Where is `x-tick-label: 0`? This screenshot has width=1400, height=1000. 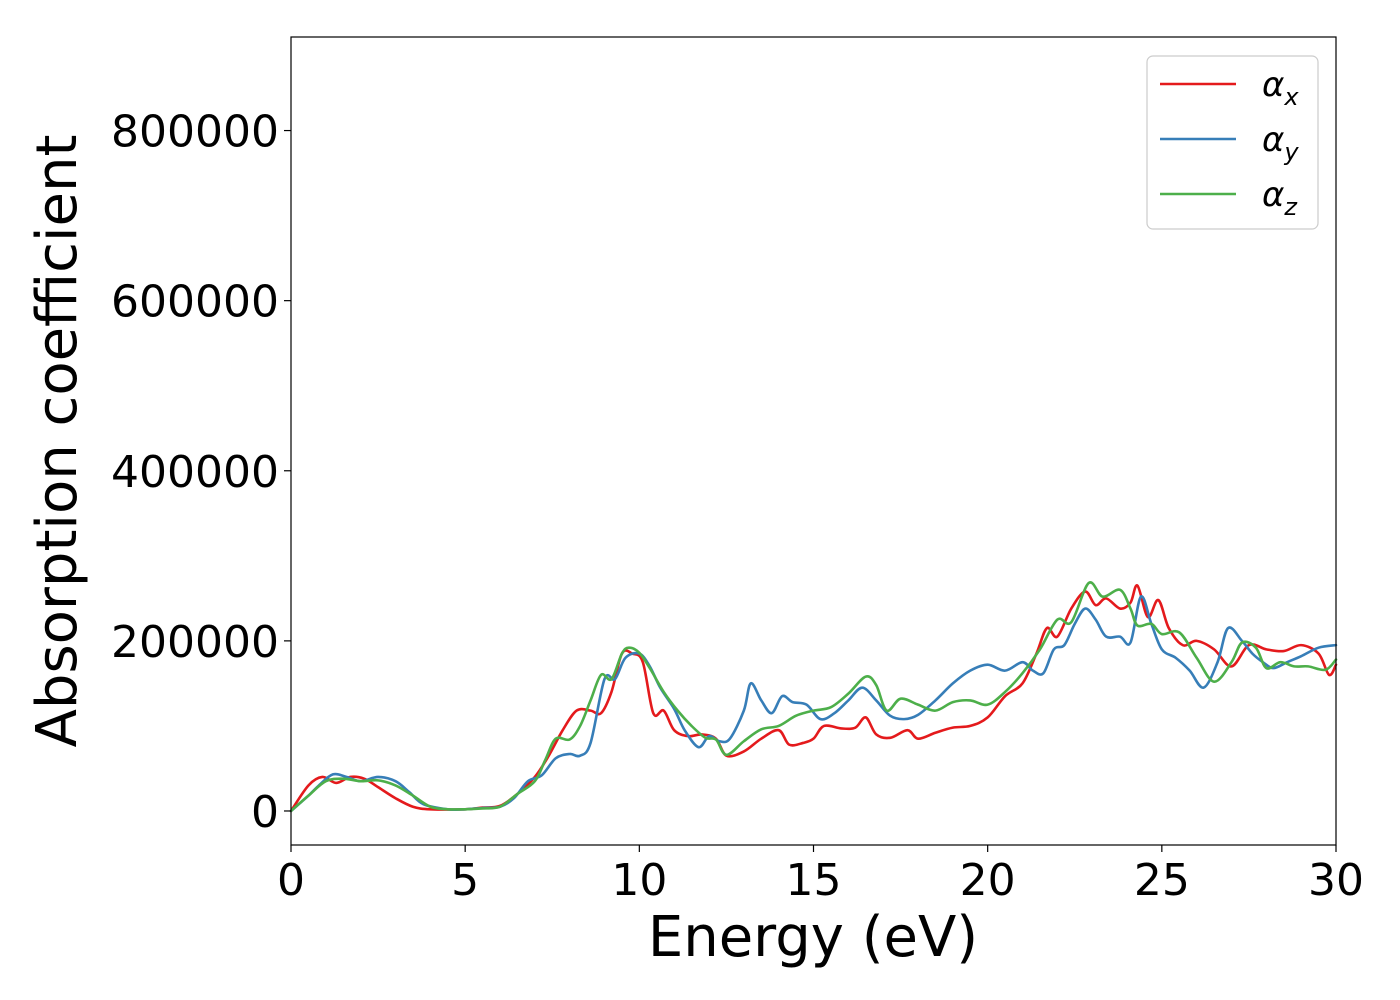 x-tick-label: 0 is located at coordinates (291, 880).